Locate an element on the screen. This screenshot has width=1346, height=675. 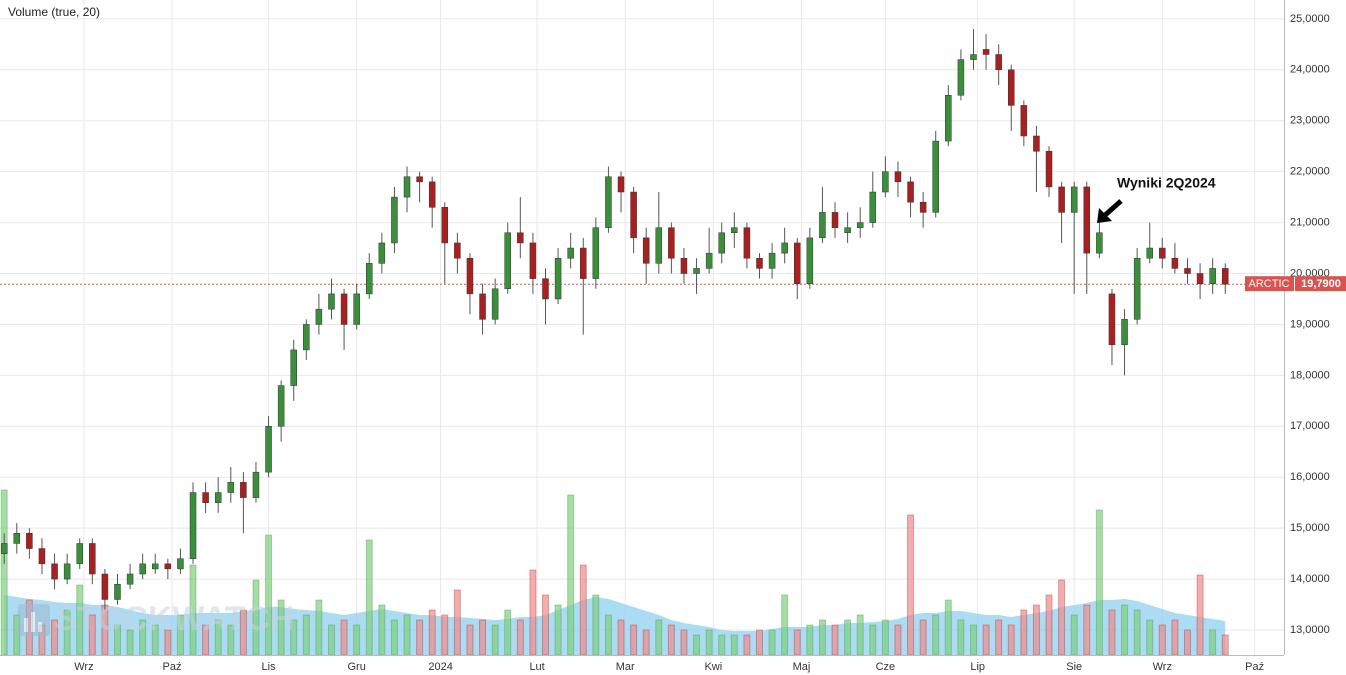
x-tick-label: Wrz is located at coordinates (1162, 667).